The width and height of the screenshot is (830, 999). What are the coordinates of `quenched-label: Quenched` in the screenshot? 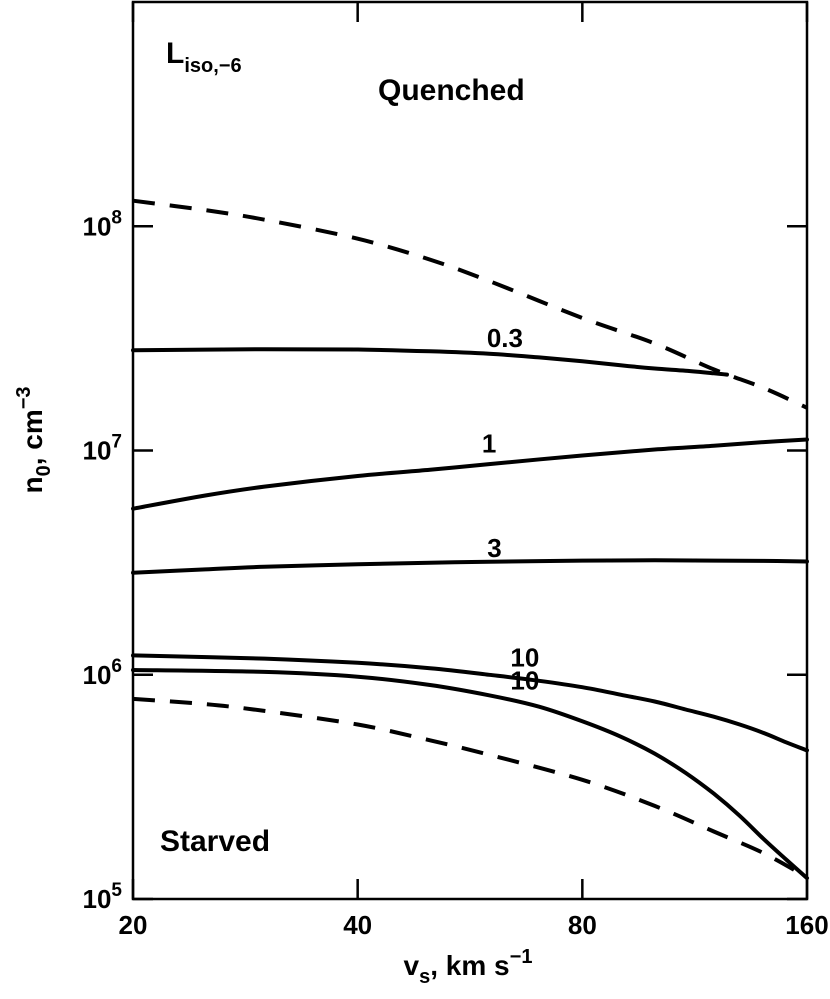 It's located at (451, 90).